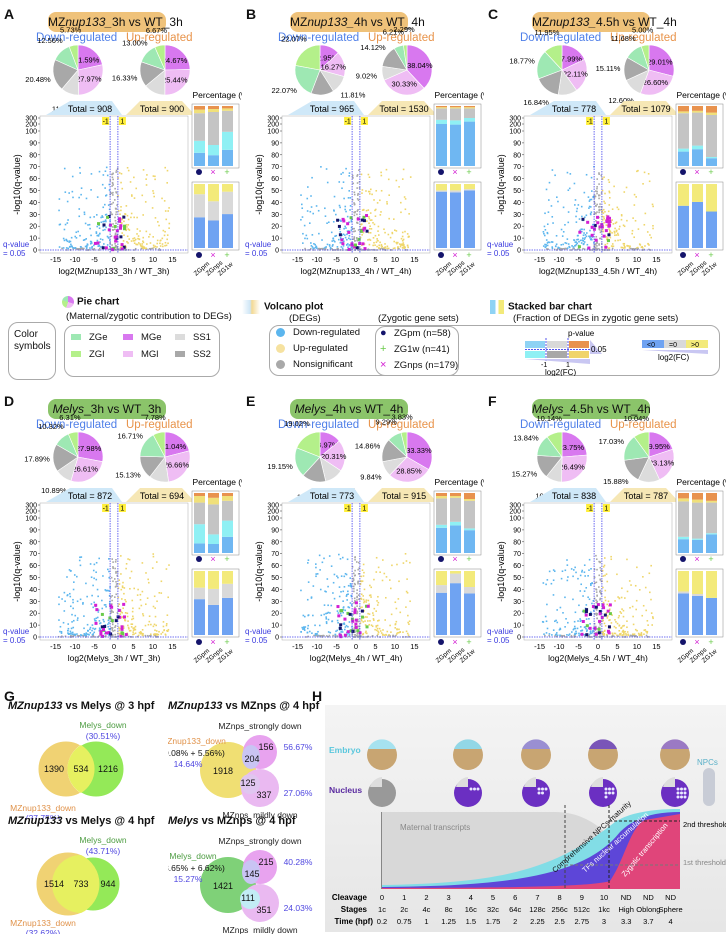 This screenshot has height=938, width=726. Describe the element at coordinates (660, 62) in the screenshot. I see `pie-label: 29.01%` at that location.